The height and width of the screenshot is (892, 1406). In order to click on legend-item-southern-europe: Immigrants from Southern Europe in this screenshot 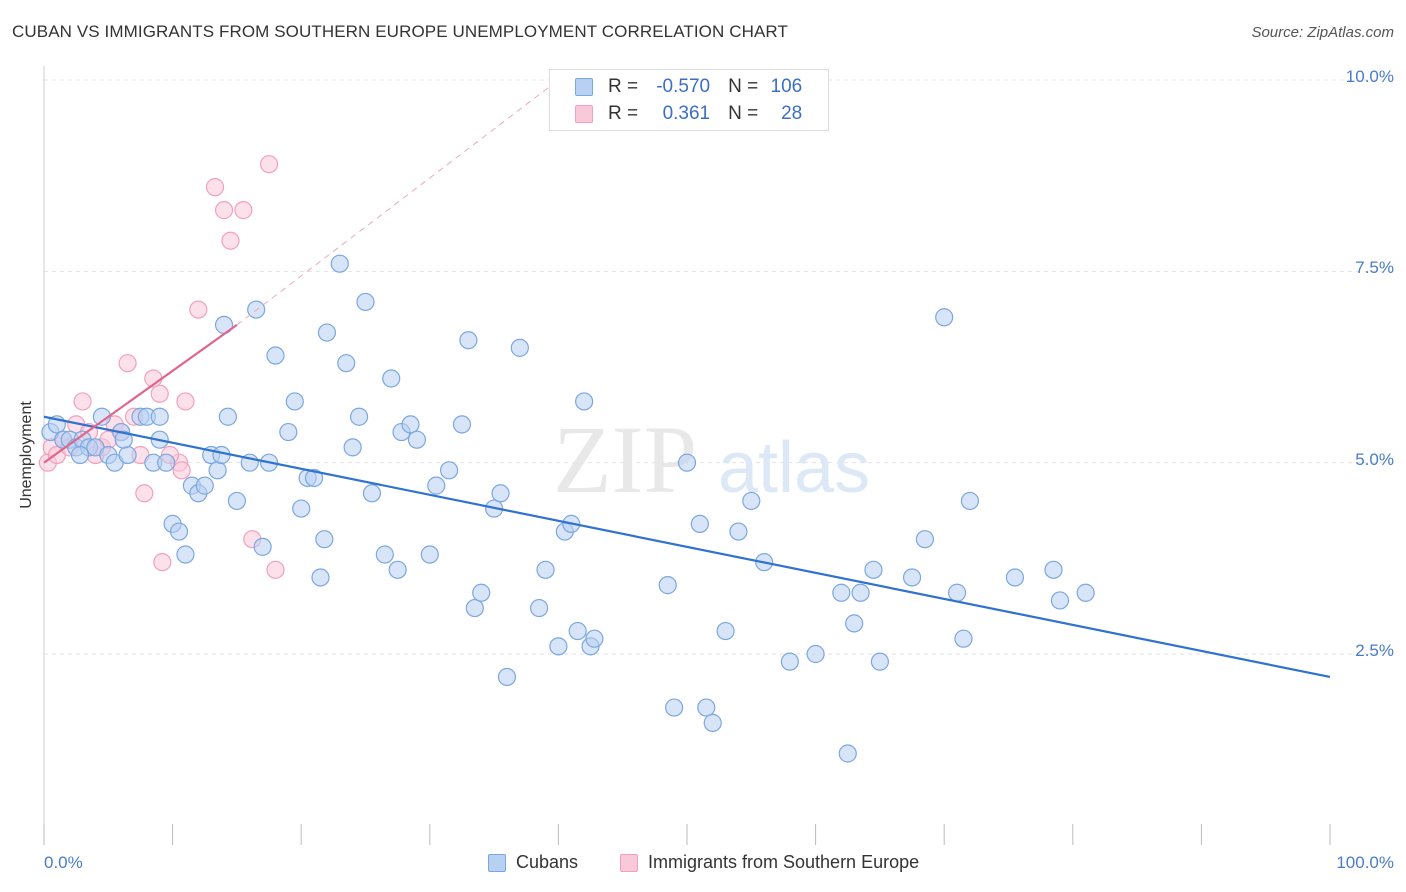, I will do `click(769, 862)`.